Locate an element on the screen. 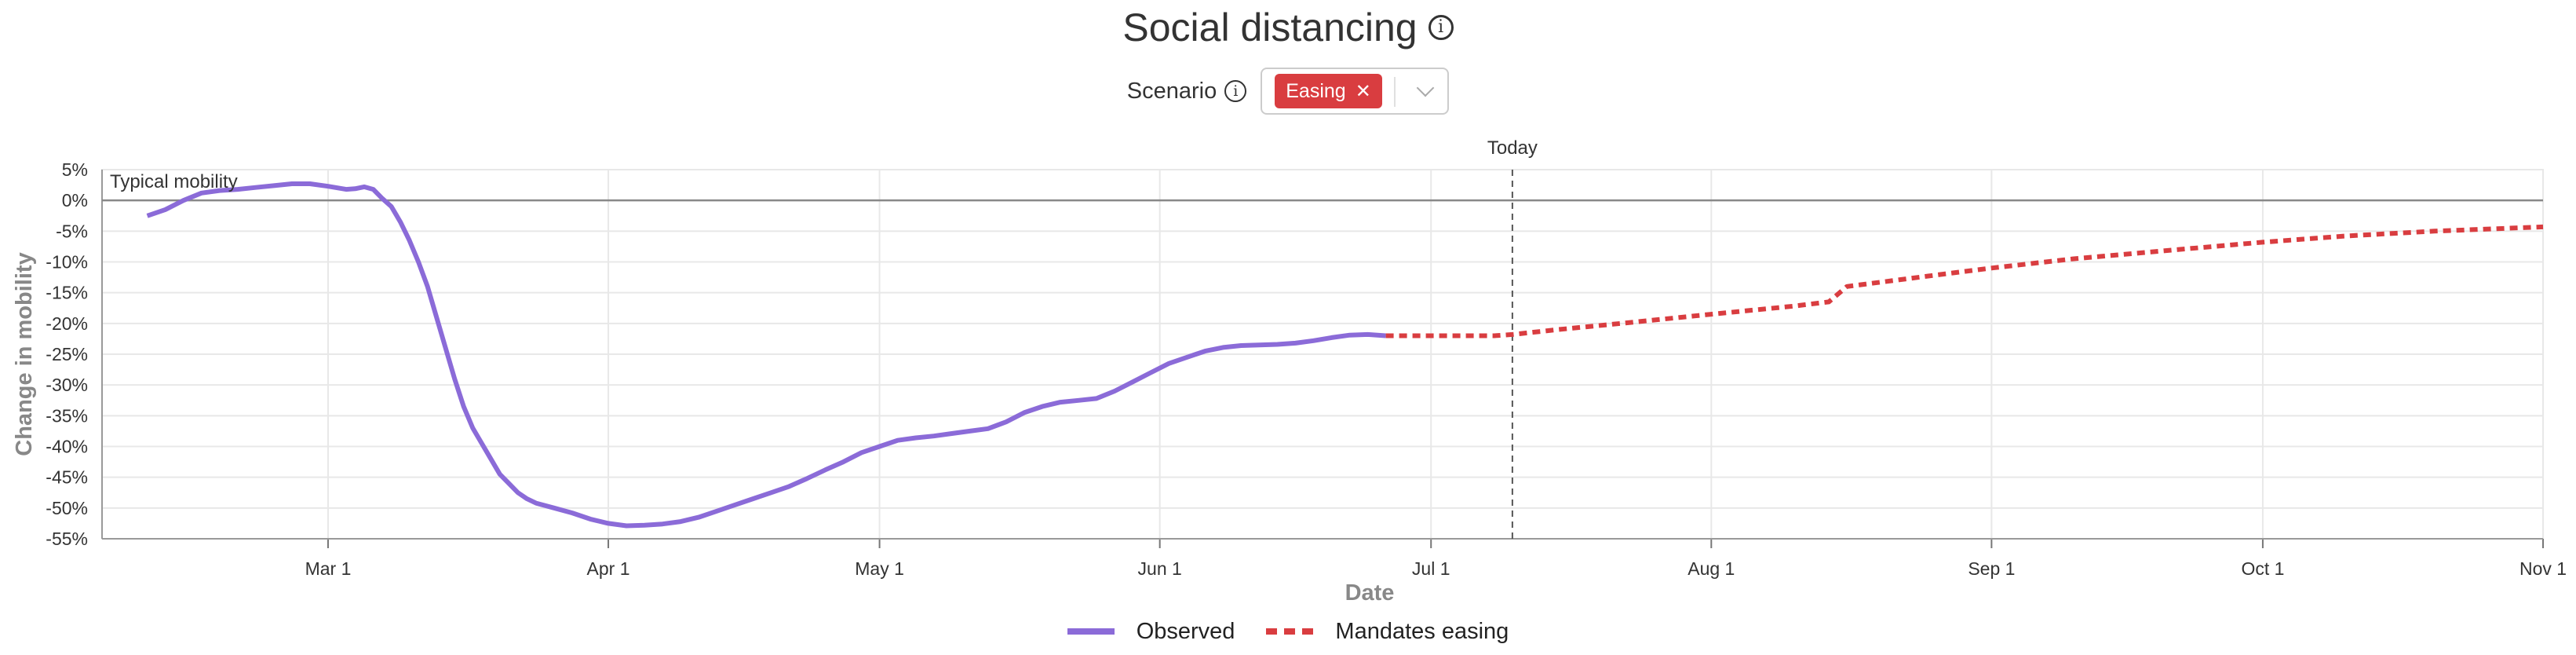 The height and width of the screenshot is (655, 2576). y-axis-title: Change in mobility is located at coordinates (24, 354).